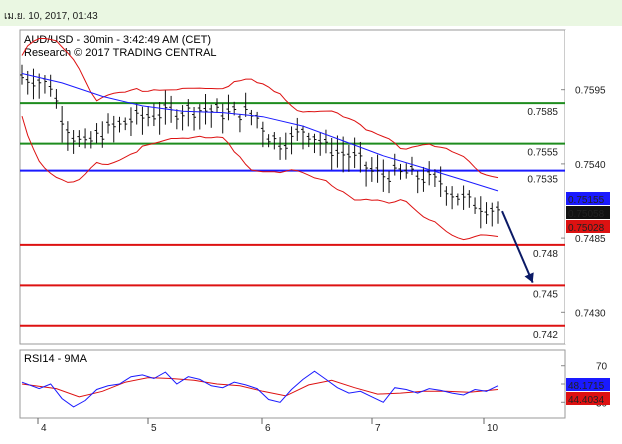 The image size is (622, 444). I want to click on rsi-badge: 48.1715, so click(588, 385).